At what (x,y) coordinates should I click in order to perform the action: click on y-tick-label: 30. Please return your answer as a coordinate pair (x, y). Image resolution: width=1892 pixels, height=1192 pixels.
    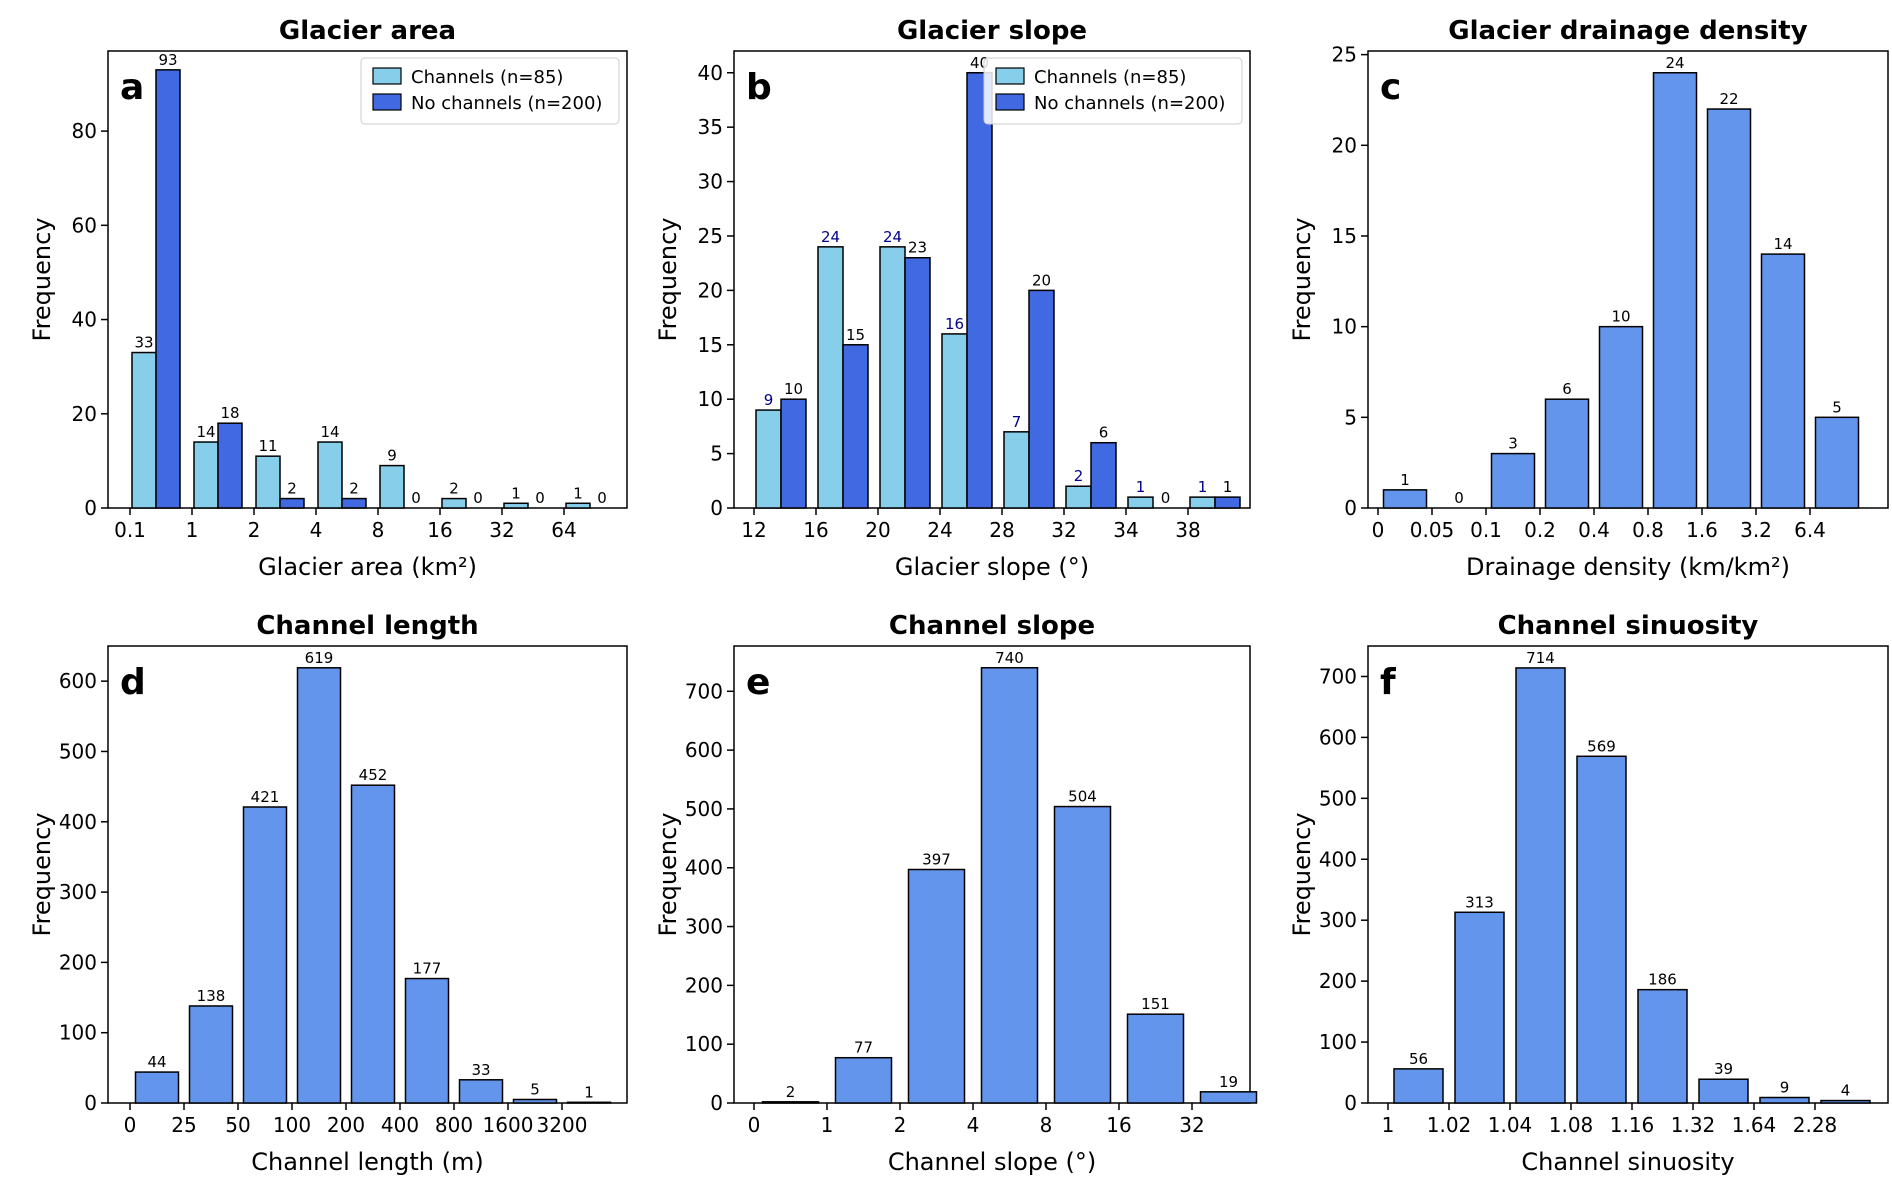
    Looking at the image, I should click on (710, 182).